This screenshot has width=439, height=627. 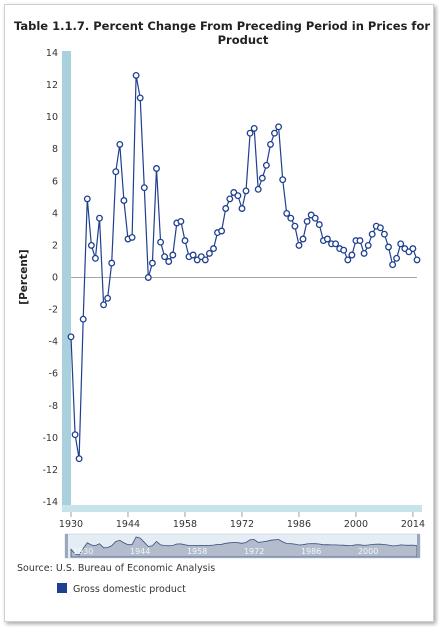 What do you see at coordinates (319, 225) in the screenshot?
I see `data-point-1991` at bounding box center [319, 225].